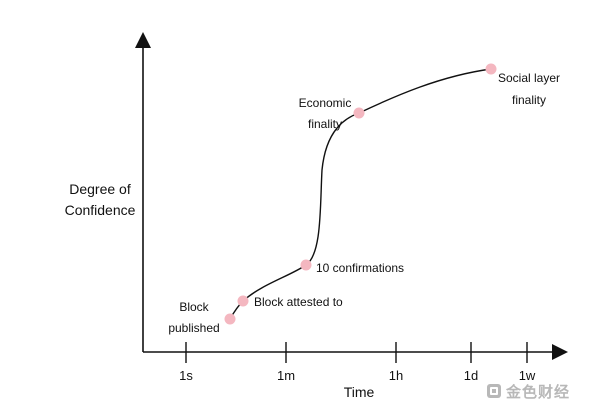 The image size is (600, 411). Describe the element at coordinates (243, 301) in the screenshot. I see `point-block-attested` at that location.